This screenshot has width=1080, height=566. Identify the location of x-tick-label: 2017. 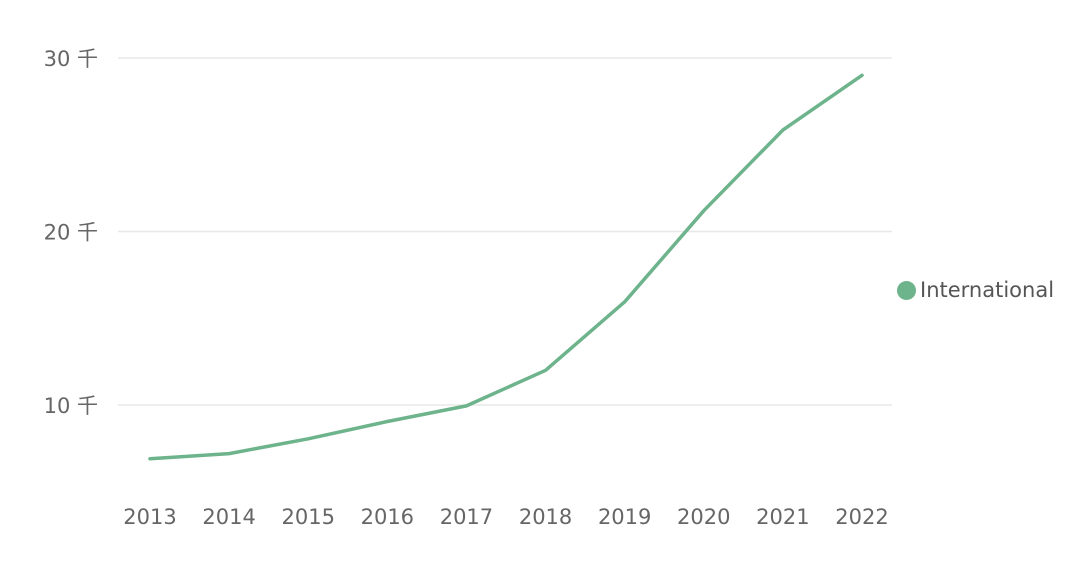
(466, 517).